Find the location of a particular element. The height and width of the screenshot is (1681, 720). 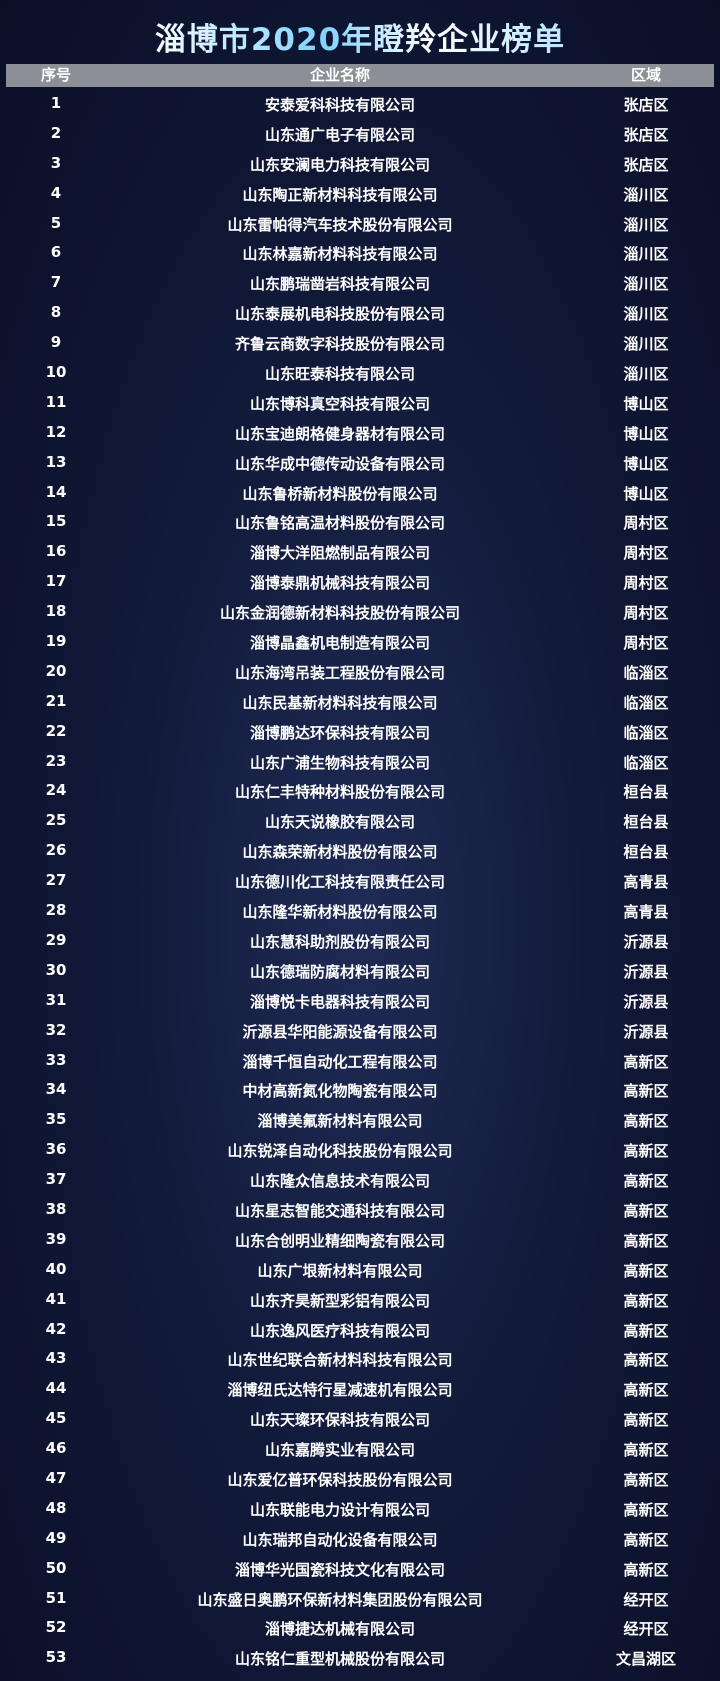

row-region: 博山区 is located at coordinates (646, 493).